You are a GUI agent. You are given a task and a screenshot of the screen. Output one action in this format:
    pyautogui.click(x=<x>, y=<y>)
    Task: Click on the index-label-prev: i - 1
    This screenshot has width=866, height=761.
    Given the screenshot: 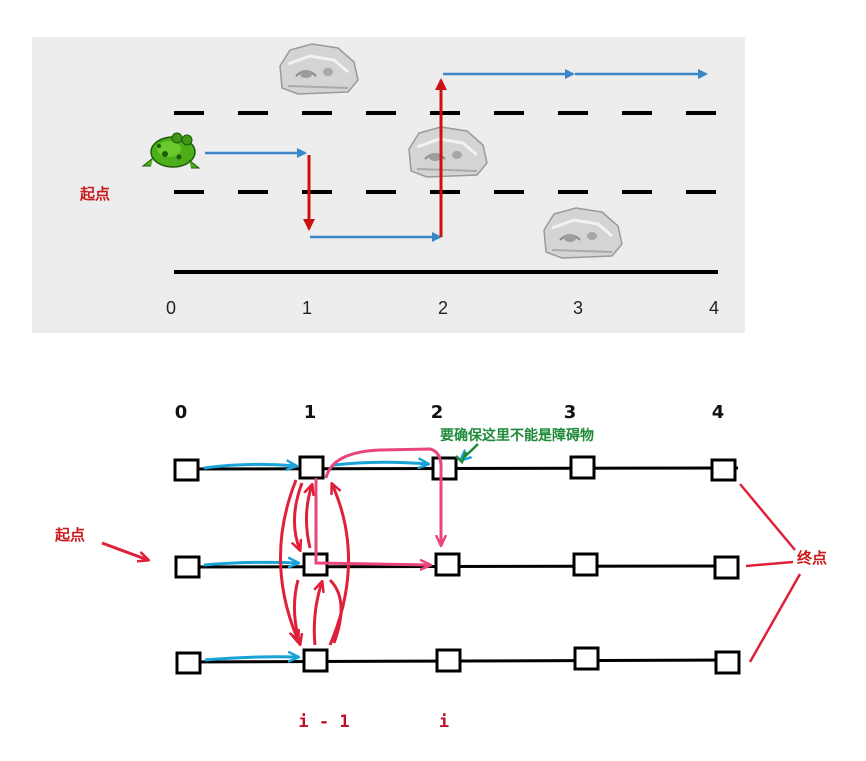 What is the action you would take?
    pyautogui.click(x=323, y=722)
    